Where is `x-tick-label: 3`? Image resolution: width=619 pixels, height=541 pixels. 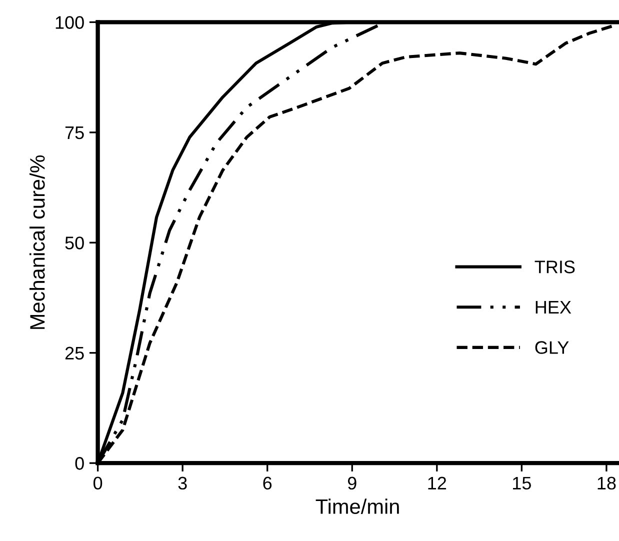
x-tick-label: 3 is located at coordinates (182, 483).